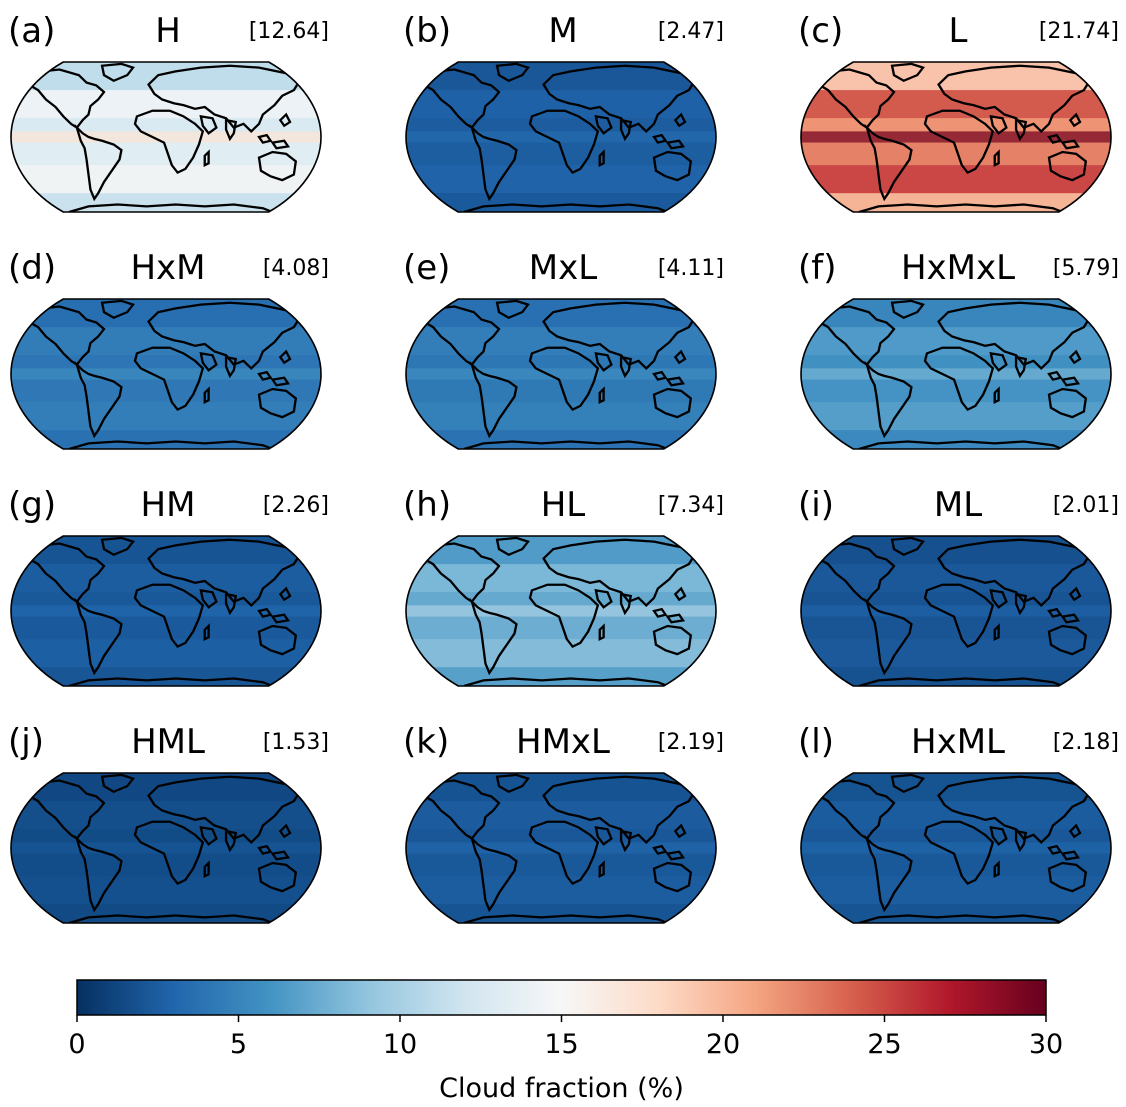 Image resolution: width=1126 pixels, height=1107 pixels. Describe the element at coordinates (238, 1044) in the screenshot. I see `colorbar-tick-label: 5` at that location.